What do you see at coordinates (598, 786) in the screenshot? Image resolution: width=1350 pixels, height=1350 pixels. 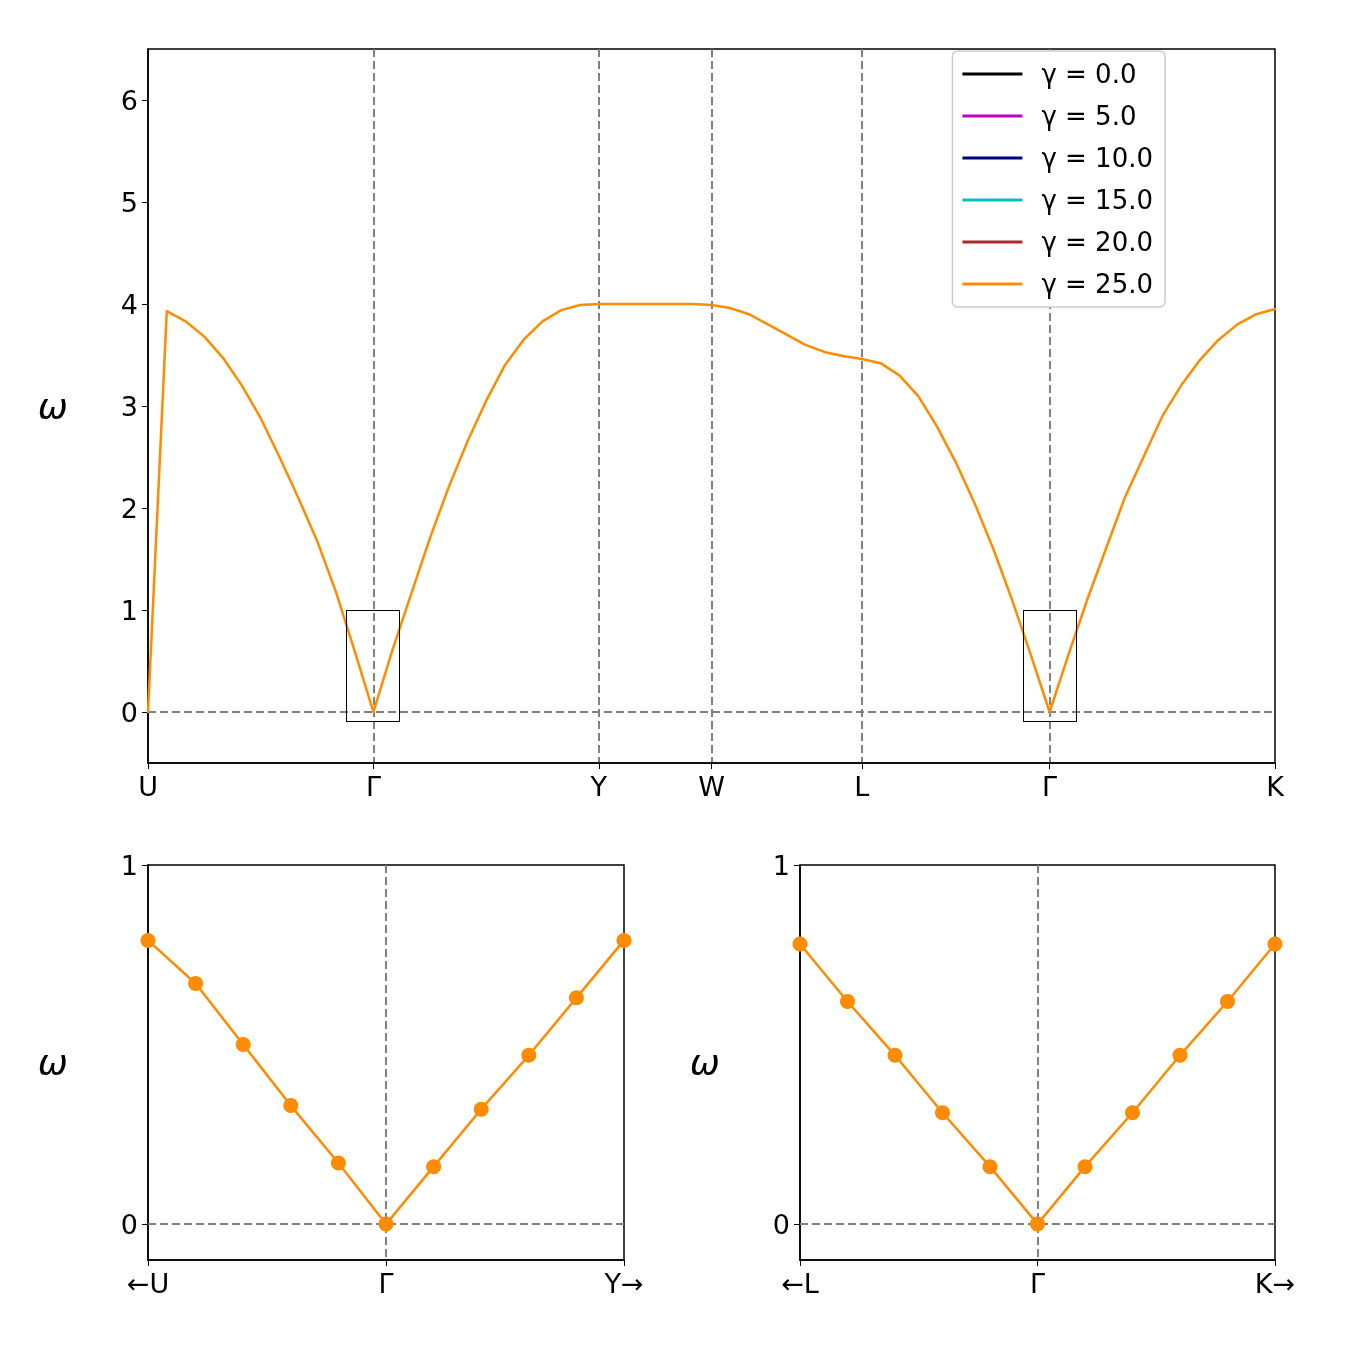 I see `x-tick-label: Y` at bounding box center [598, 786].